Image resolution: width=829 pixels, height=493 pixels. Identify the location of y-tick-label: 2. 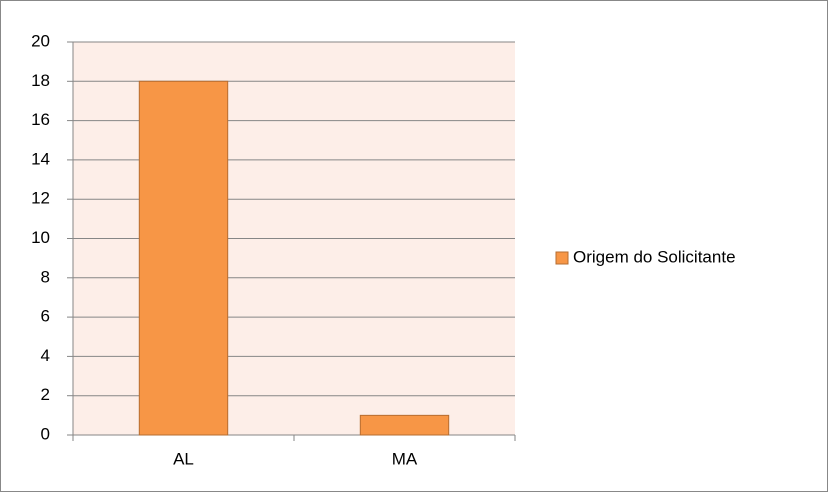
(45, 394).